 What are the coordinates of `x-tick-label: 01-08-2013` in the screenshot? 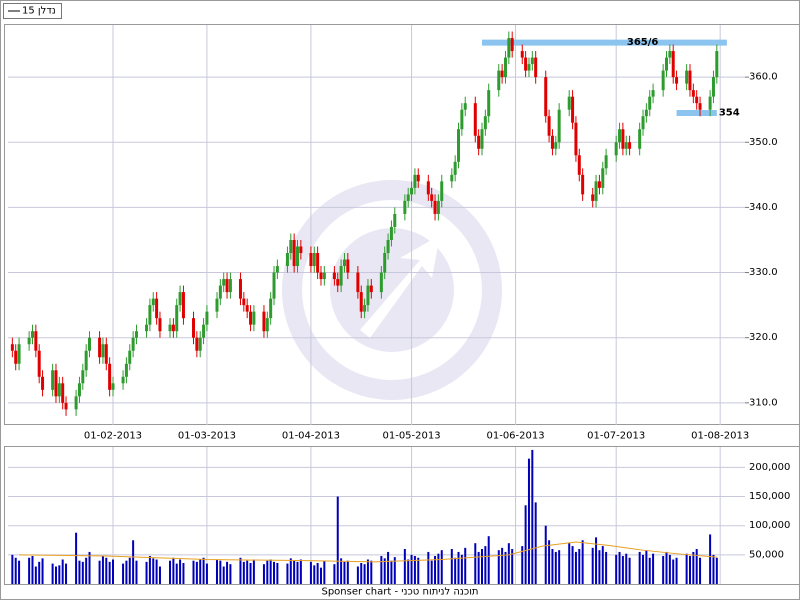 It's located at (720, 436).